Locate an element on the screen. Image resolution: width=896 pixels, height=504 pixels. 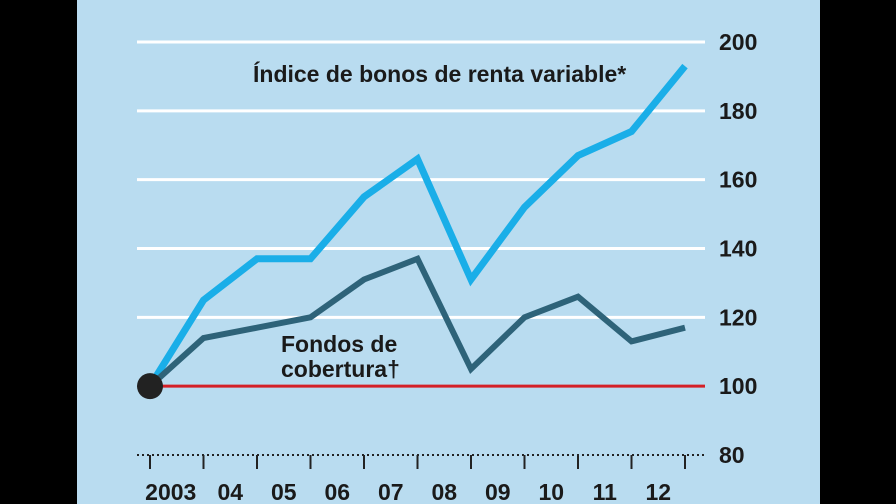
x-tick-label-11: 11 is located at coordinates (605, 491).